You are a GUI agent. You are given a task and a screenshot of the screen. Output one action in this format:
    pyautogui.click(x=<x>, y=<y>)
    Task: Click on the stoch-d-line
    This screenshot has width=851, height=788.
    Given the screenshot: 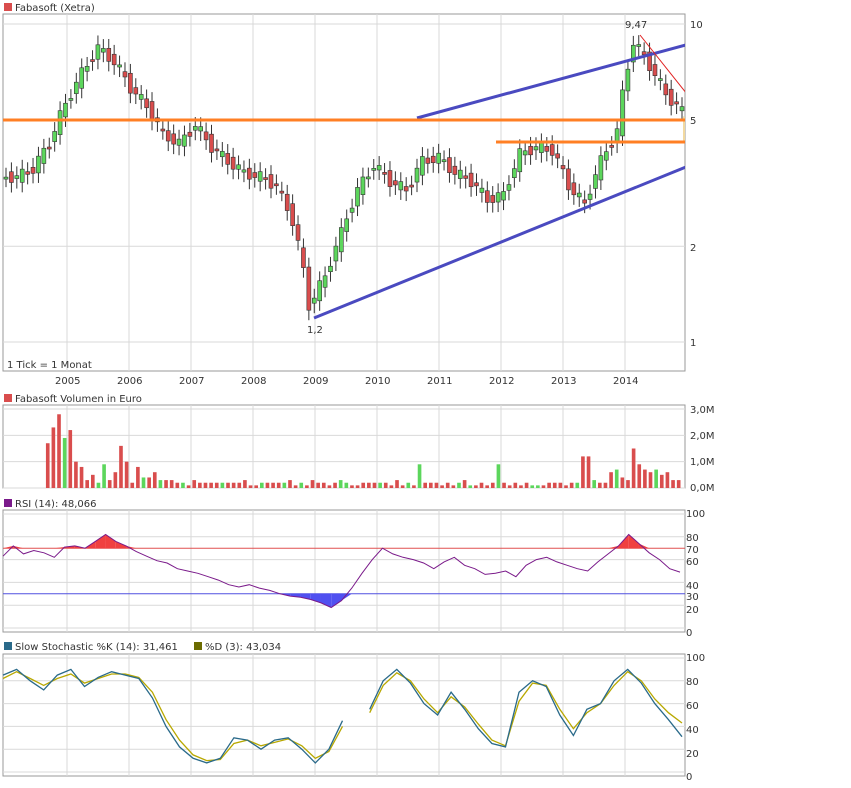 What is the action you would take?
    pyautogui.click(x=342, y=716)
    